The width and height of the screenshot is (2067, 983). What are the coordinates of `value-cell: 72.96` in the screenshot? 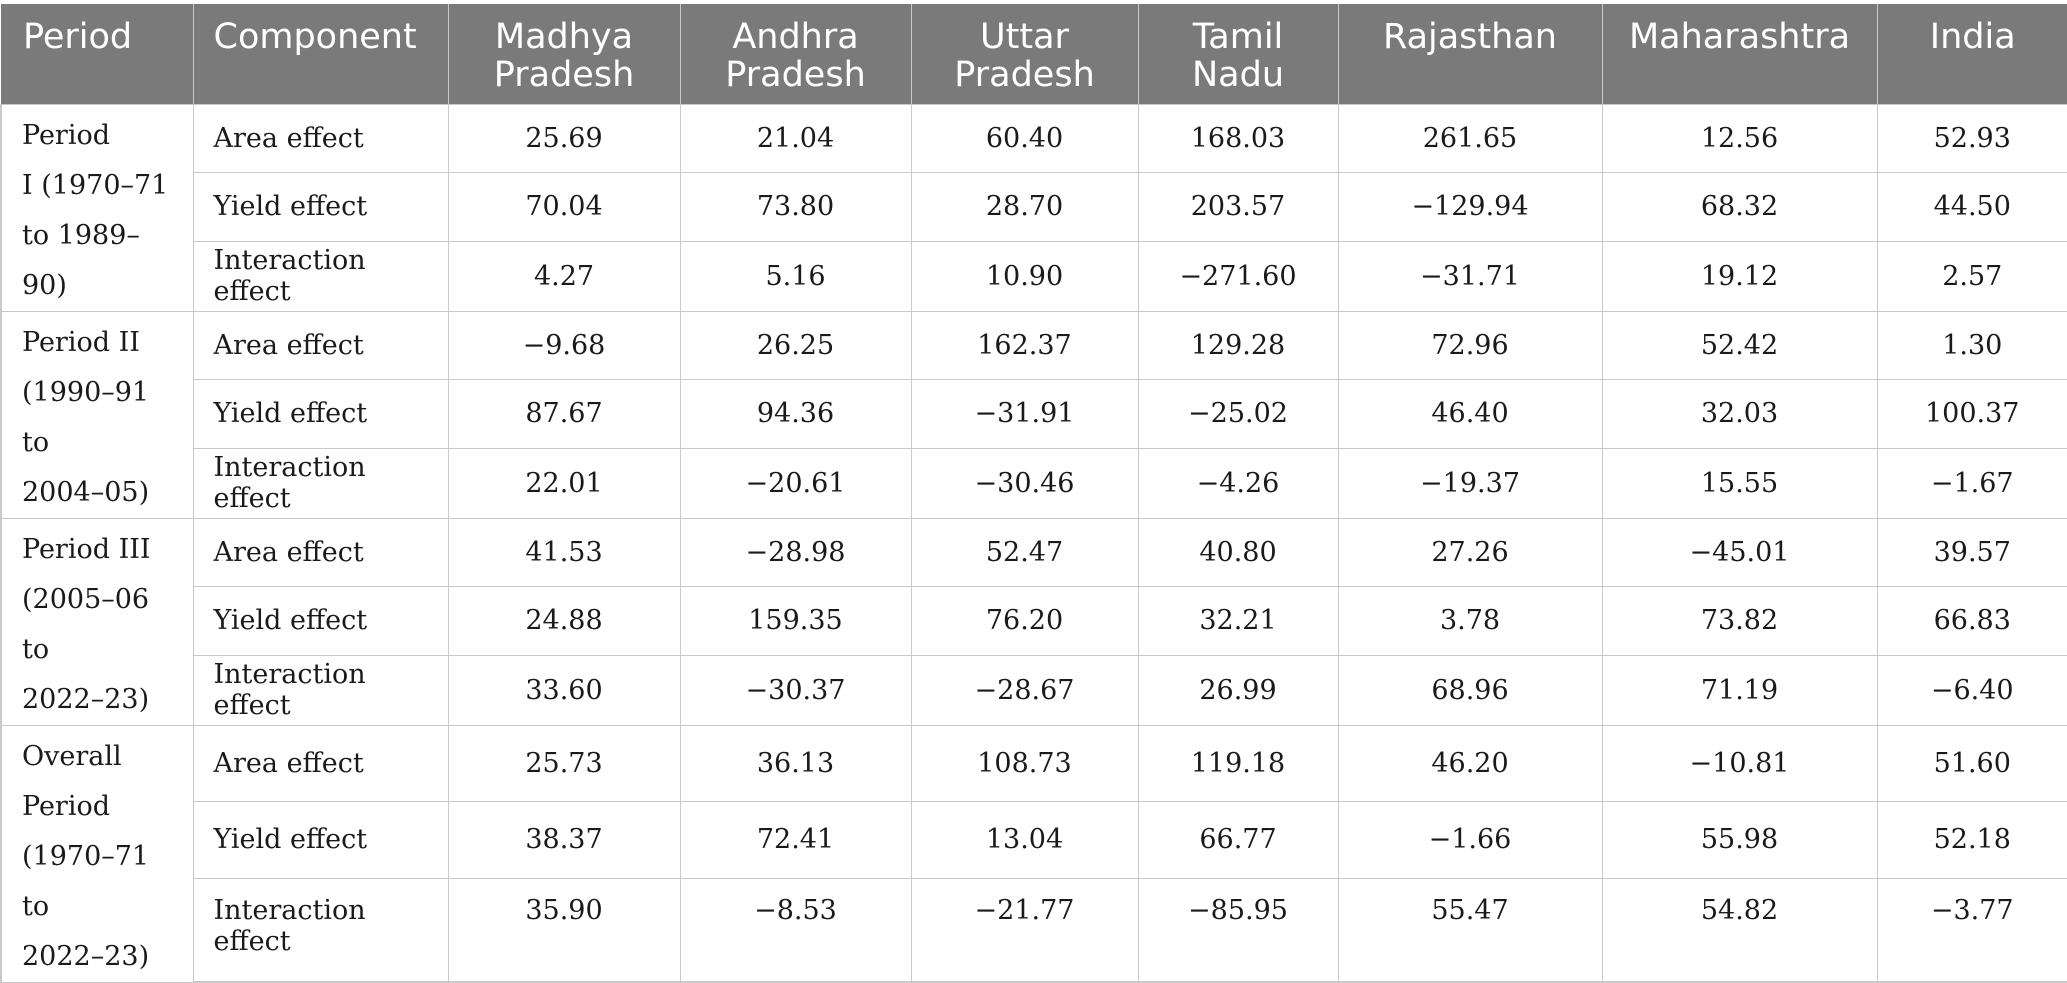 It's located at (1470, 345).